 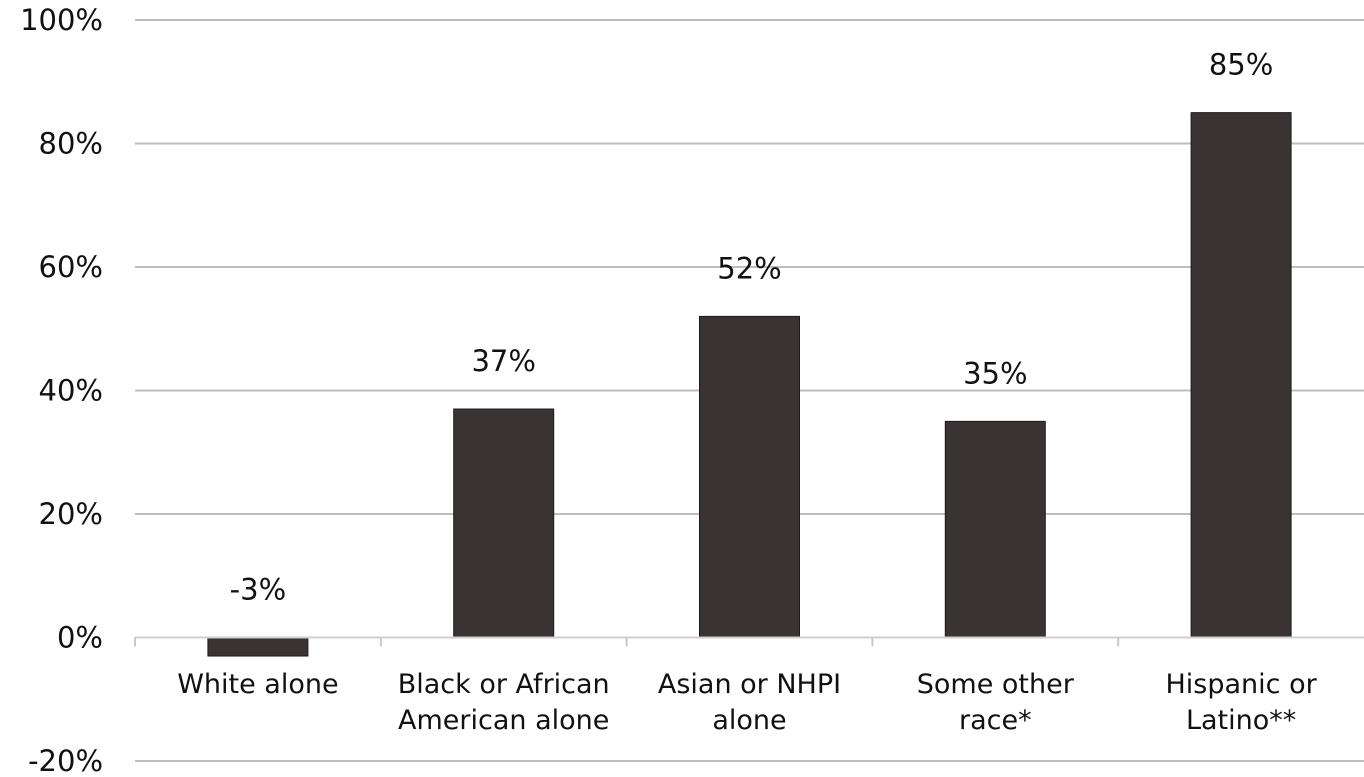 I want to click on data-label: 85%, so click(x=1241, y=65).